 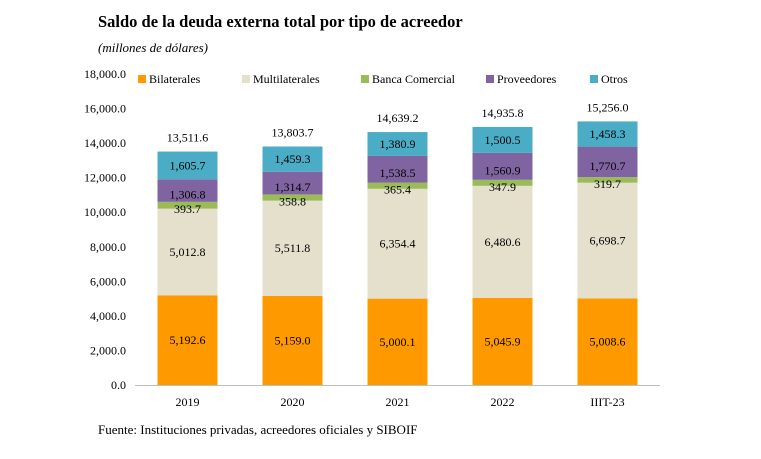 What do you see at coordinates (608, 166) in the screenshot?
I see `data-label: 1,770.7` at bounding box center [608, 166].